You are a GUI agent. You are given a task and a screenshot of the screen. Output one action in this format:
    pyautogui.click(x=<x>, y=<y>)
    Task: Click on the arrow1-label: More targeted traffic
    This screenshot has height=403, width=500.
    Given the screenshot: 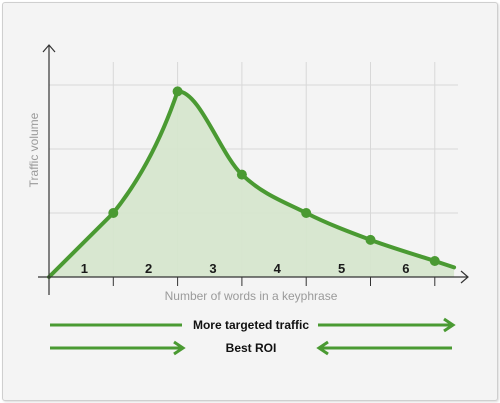 What is the action you would take?
    pyautogui.click(x=251, y=325)
    